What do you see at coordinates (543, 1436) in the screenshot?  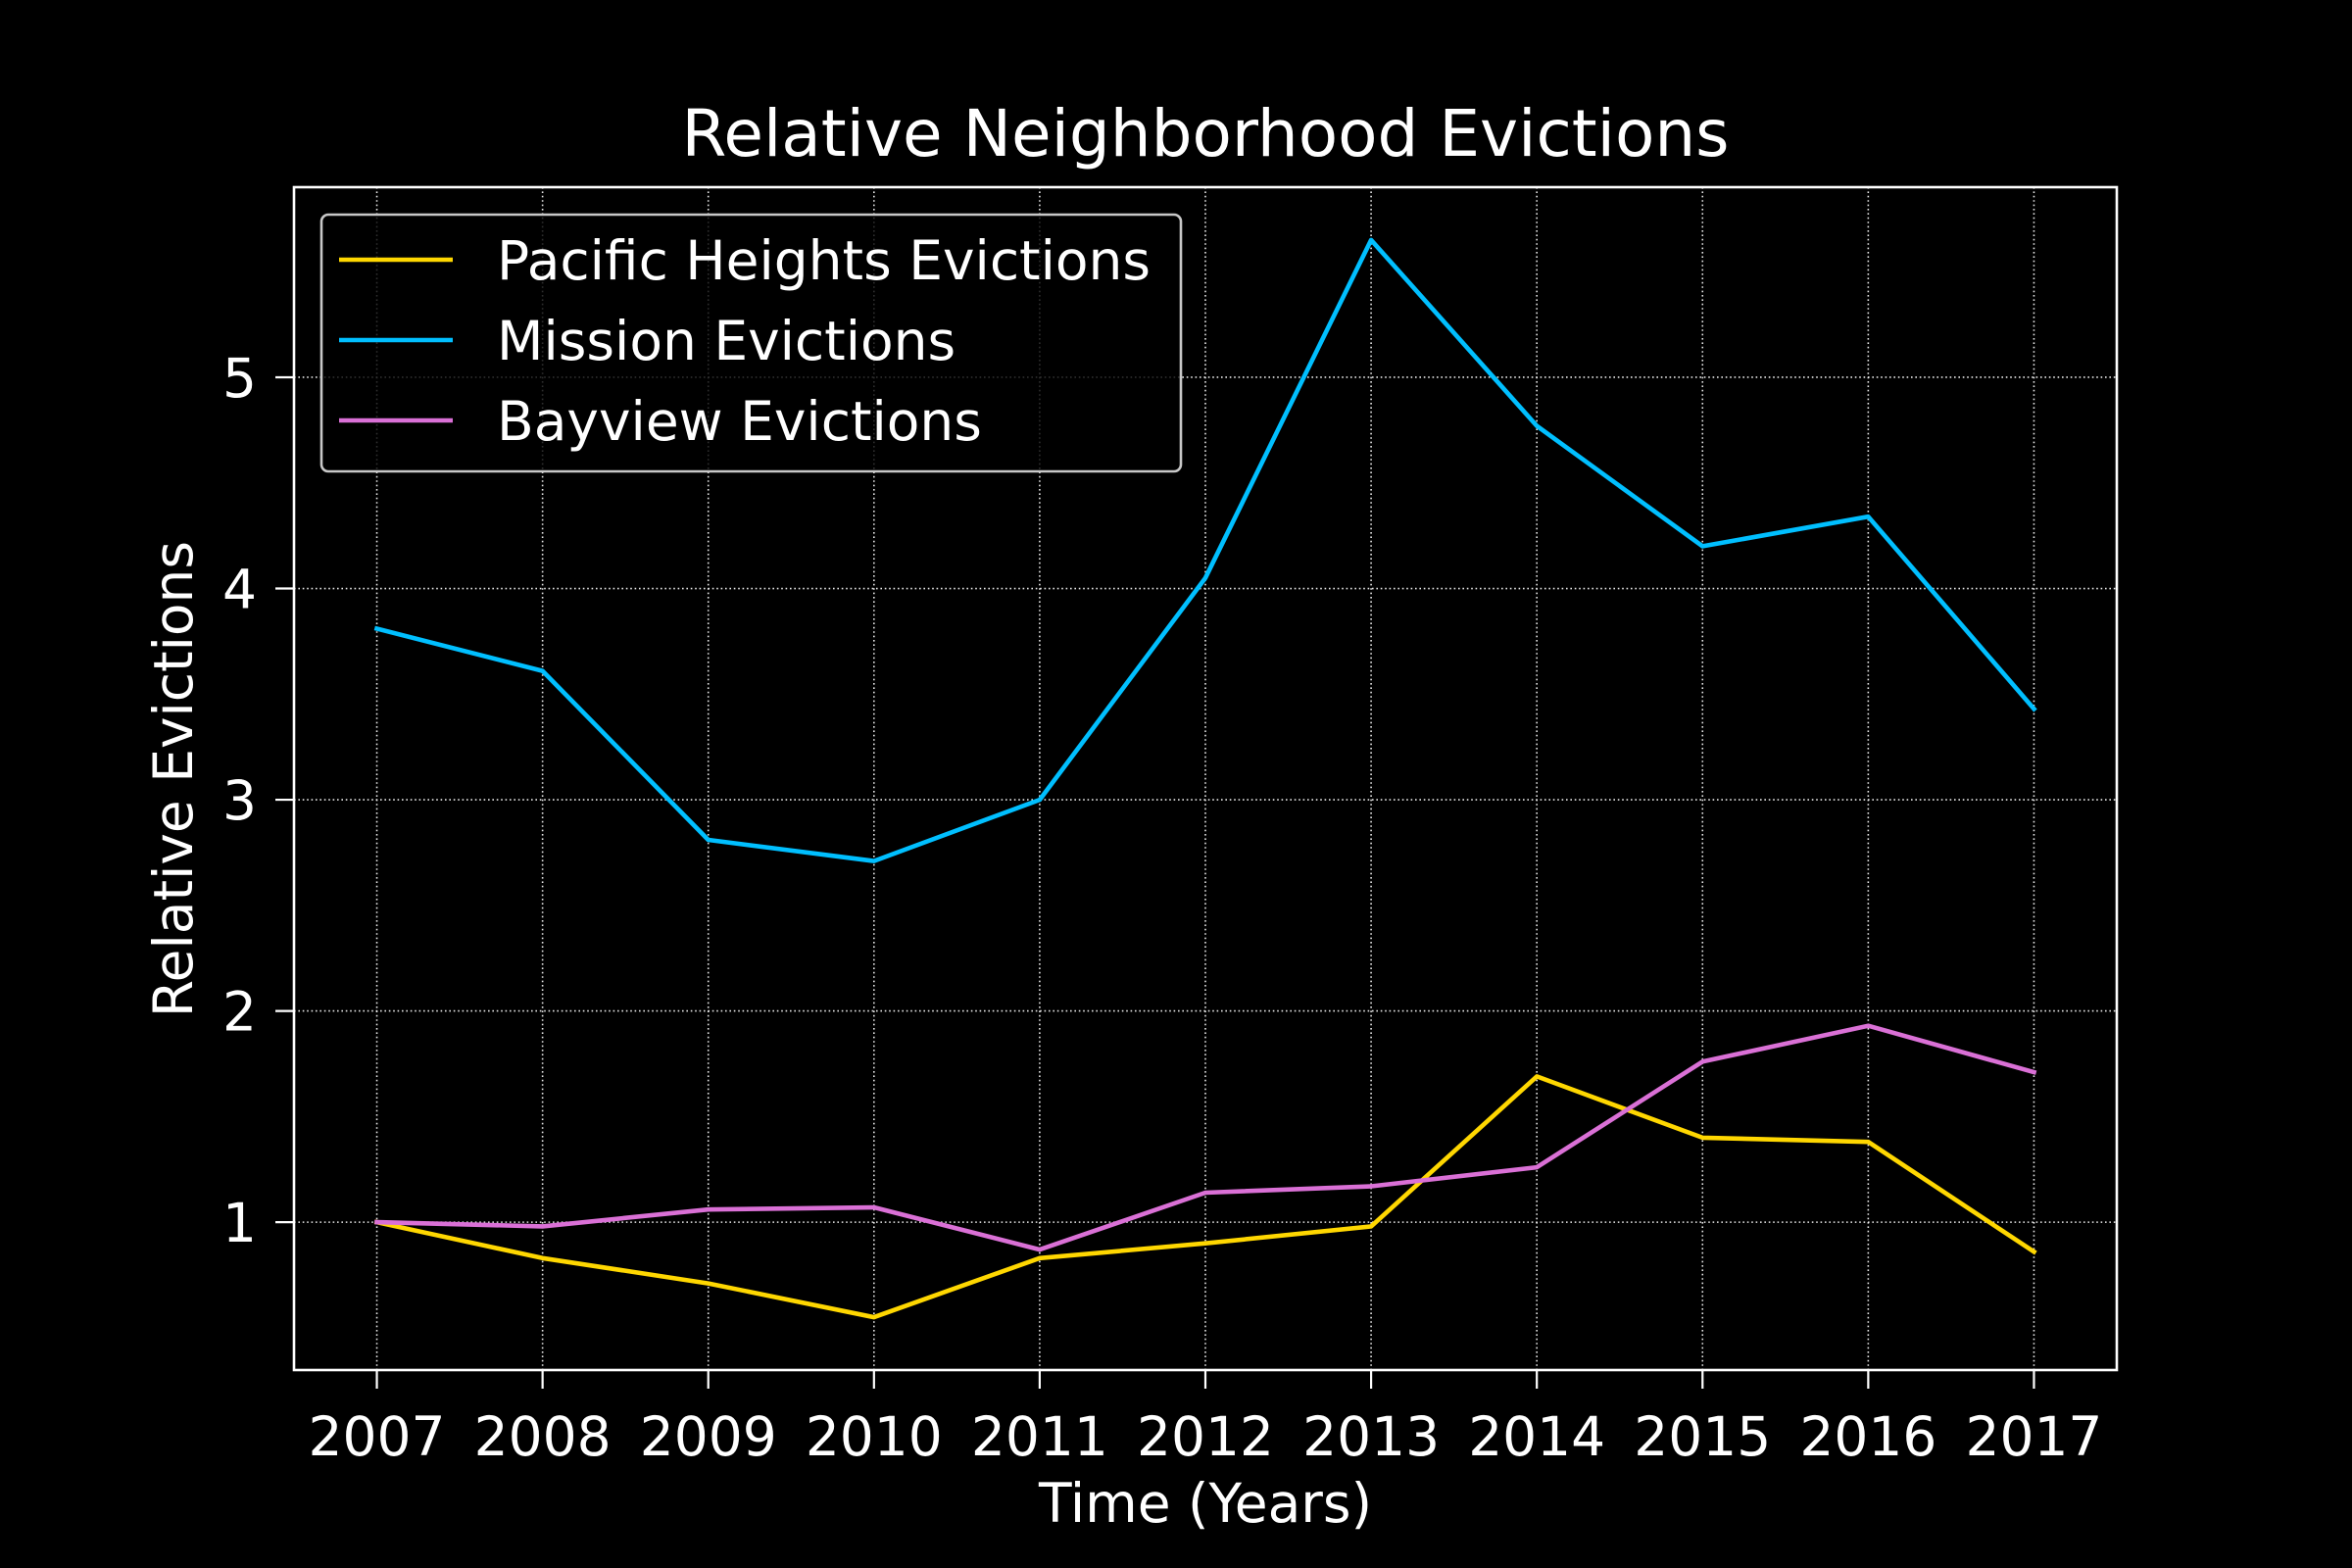 I see `x-tick-label: 2008` at bounding box center [543, 1436].